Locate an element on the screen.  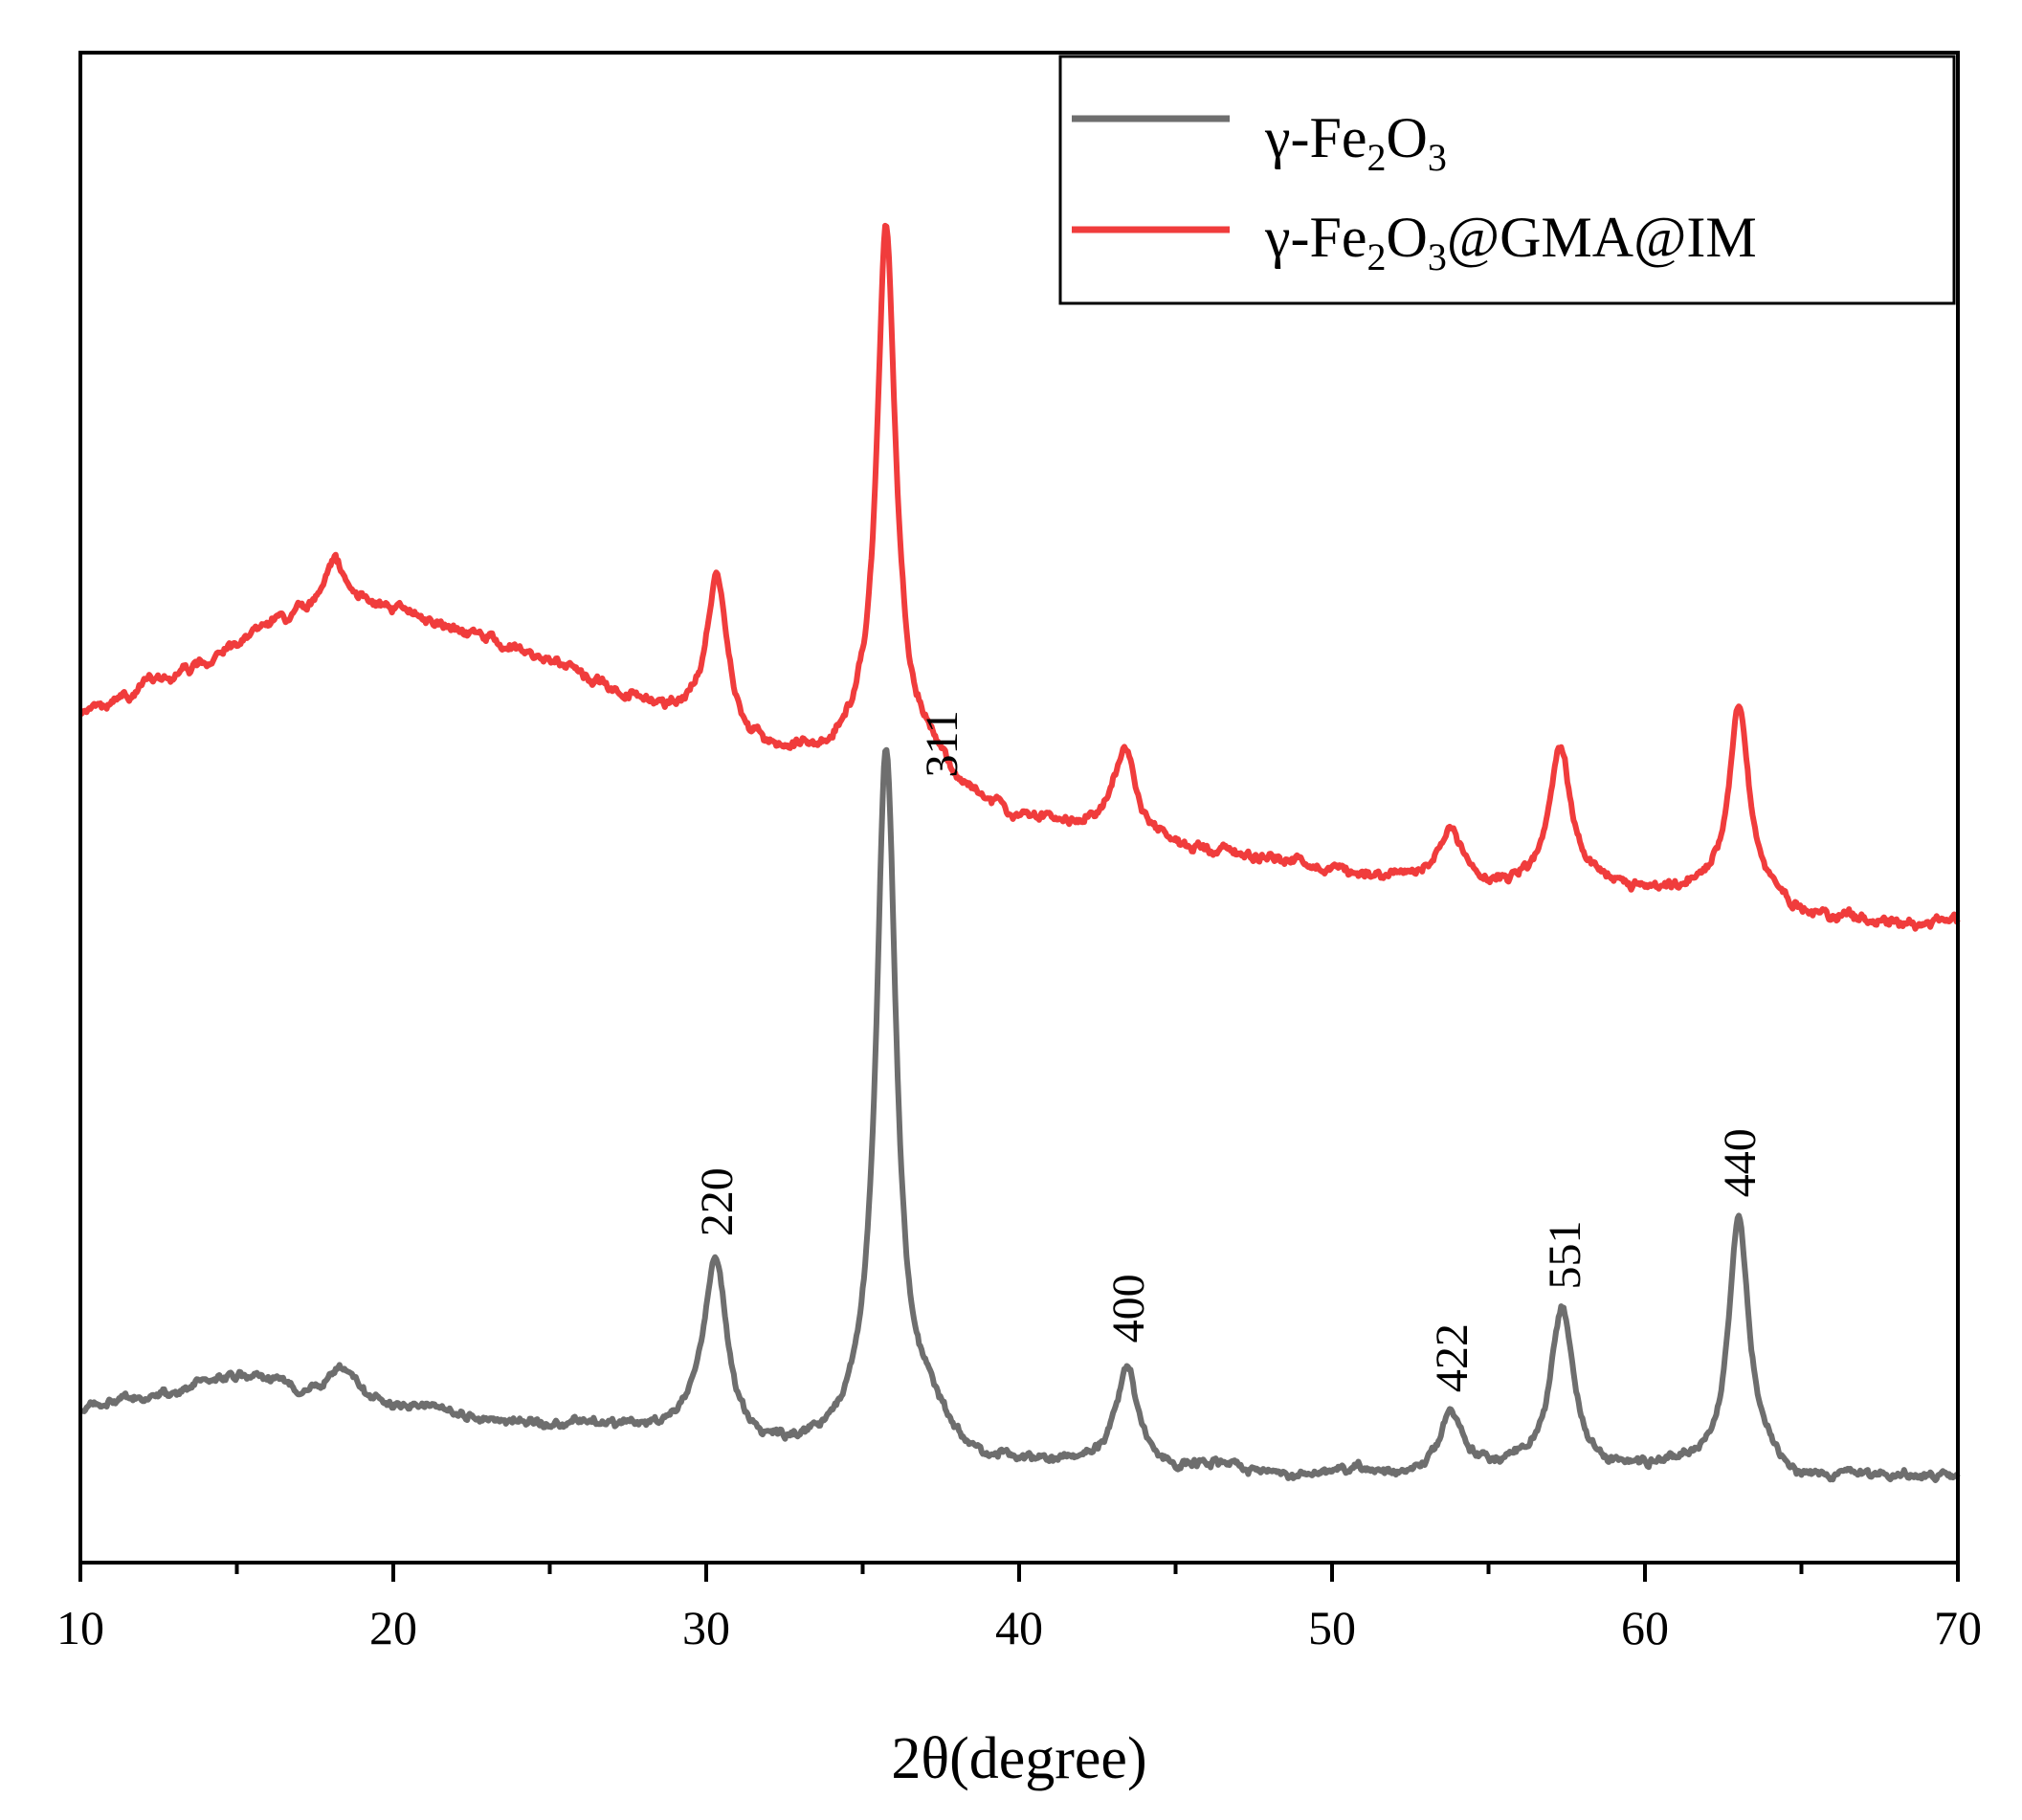
x-tick-label: 30 is located at coordinates (706, 1627).